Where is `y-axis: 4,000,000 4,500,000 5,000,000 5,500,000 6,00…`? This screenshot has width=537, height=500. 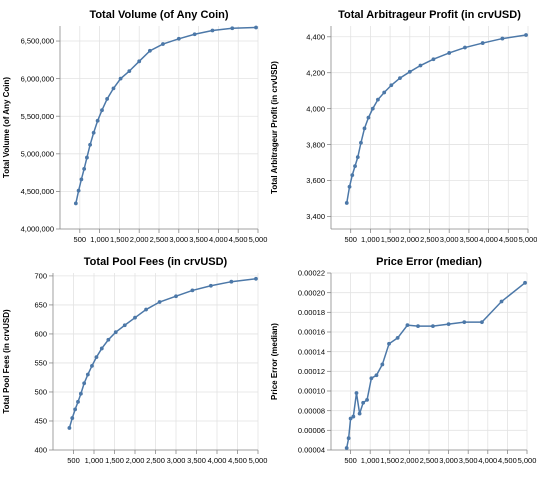 y-axis: 4,000,000 4,500,000 5,000,000 5,500,000 6,00… is located at coordinates (40, 135).